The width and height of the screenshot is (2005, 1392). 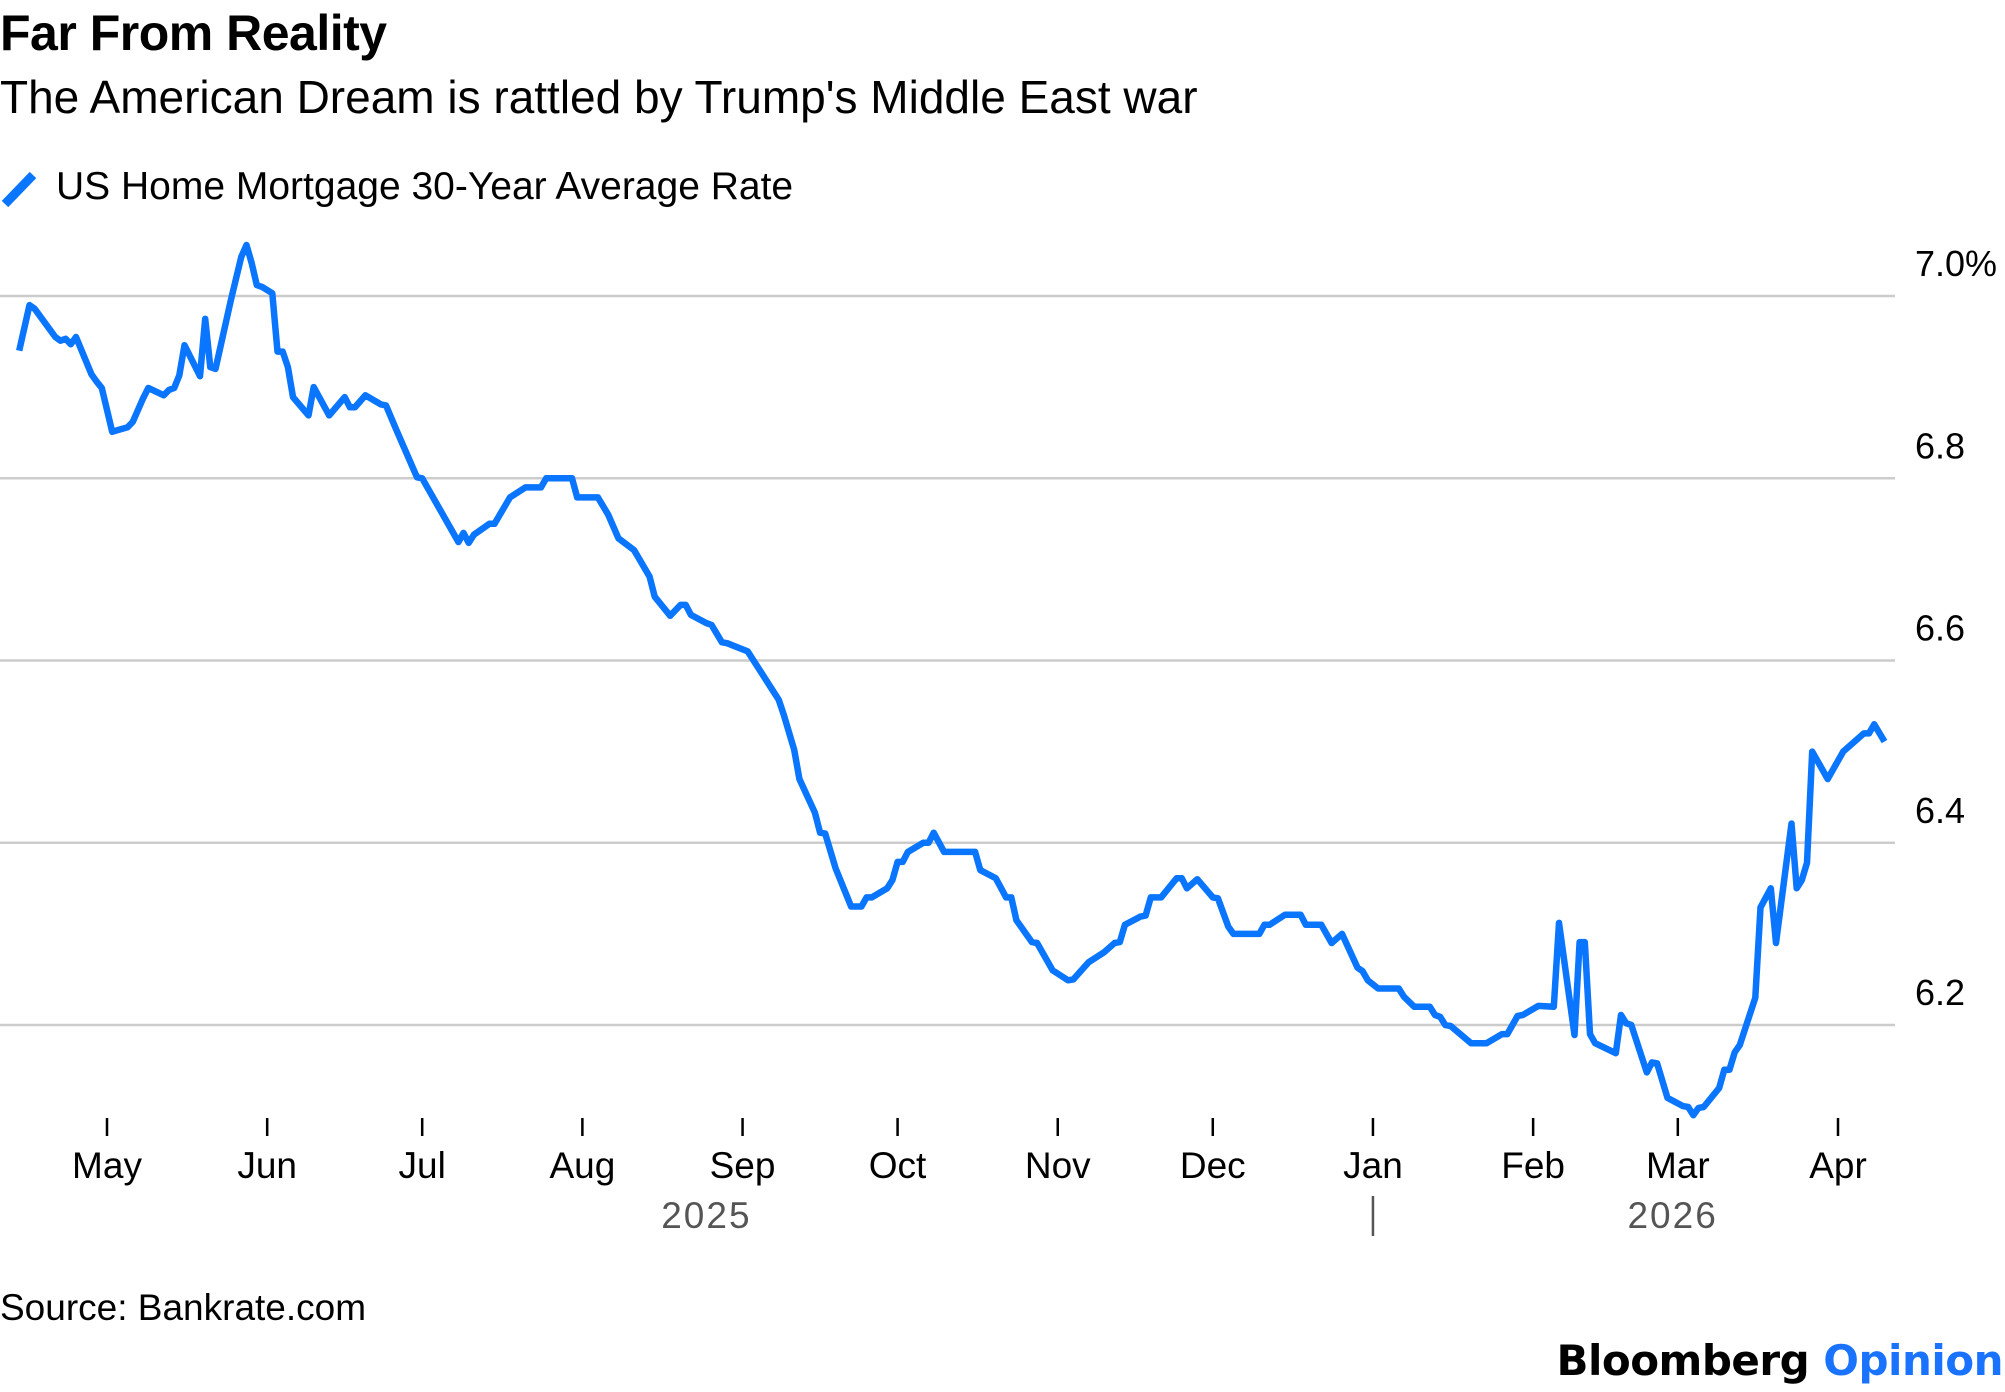 I want to click on legend-line-icon, so click(x=21, y=187).